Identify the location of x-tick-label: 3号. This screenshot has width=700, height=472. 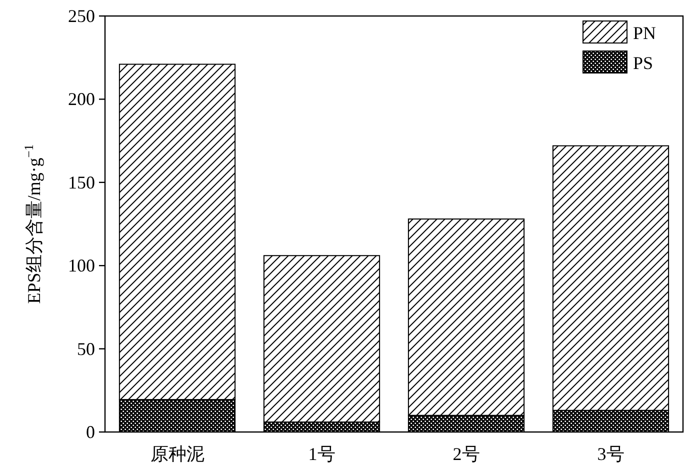
(610, 454).